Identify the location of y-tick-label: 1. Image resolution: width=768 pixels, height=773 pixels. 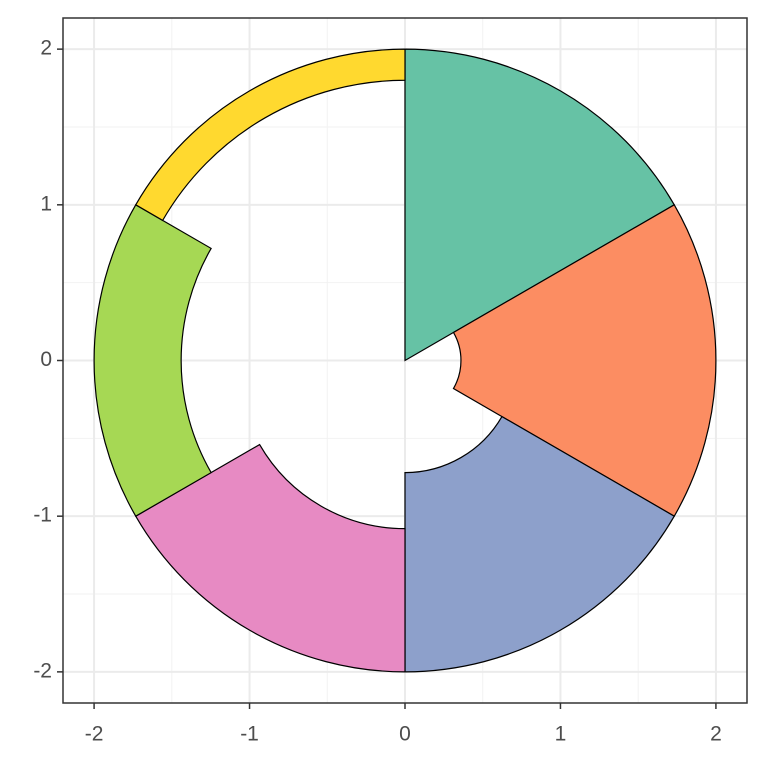
(46, 203).